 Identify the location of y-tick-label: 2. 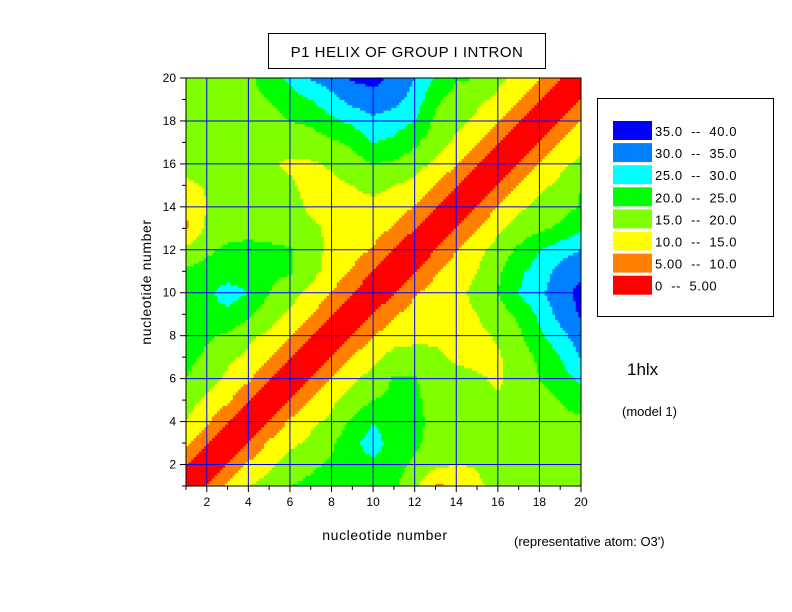
(172, 465).